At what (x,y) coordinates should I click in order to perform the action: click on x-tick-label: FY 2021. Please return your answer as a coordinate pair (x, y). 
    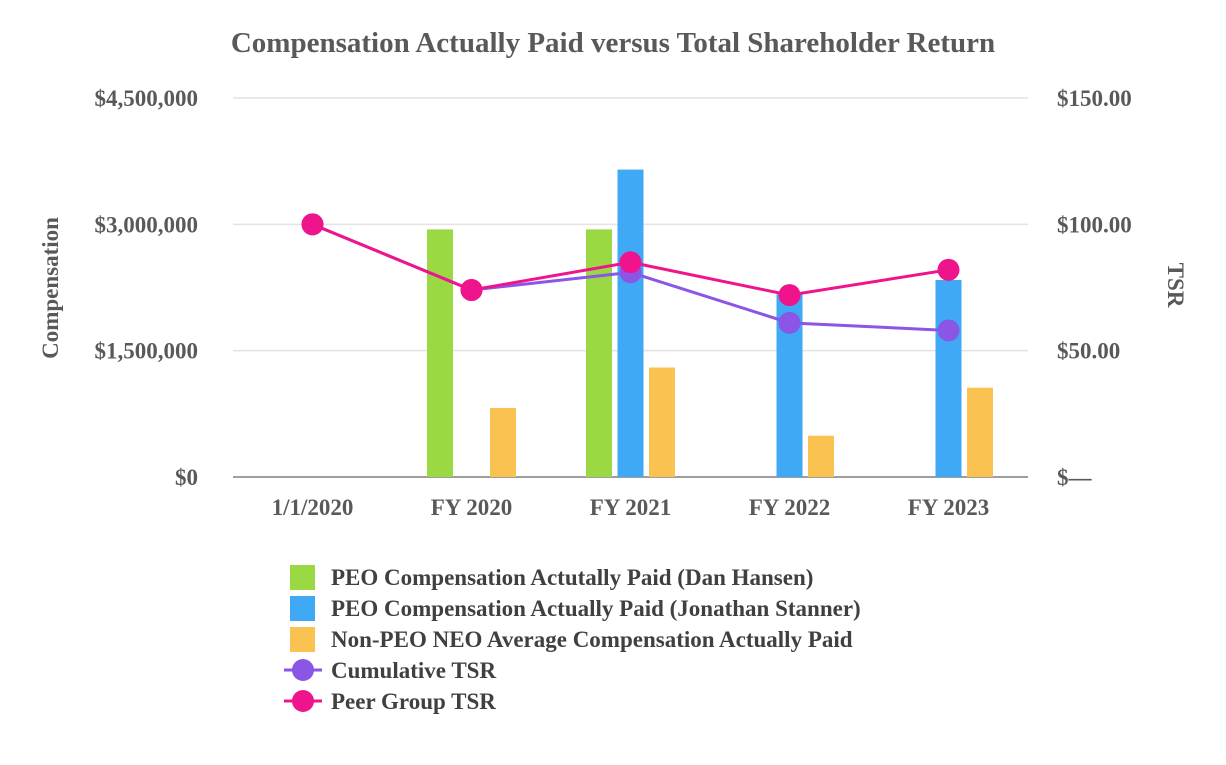
    Looking at the image, I should click on (631, 507).